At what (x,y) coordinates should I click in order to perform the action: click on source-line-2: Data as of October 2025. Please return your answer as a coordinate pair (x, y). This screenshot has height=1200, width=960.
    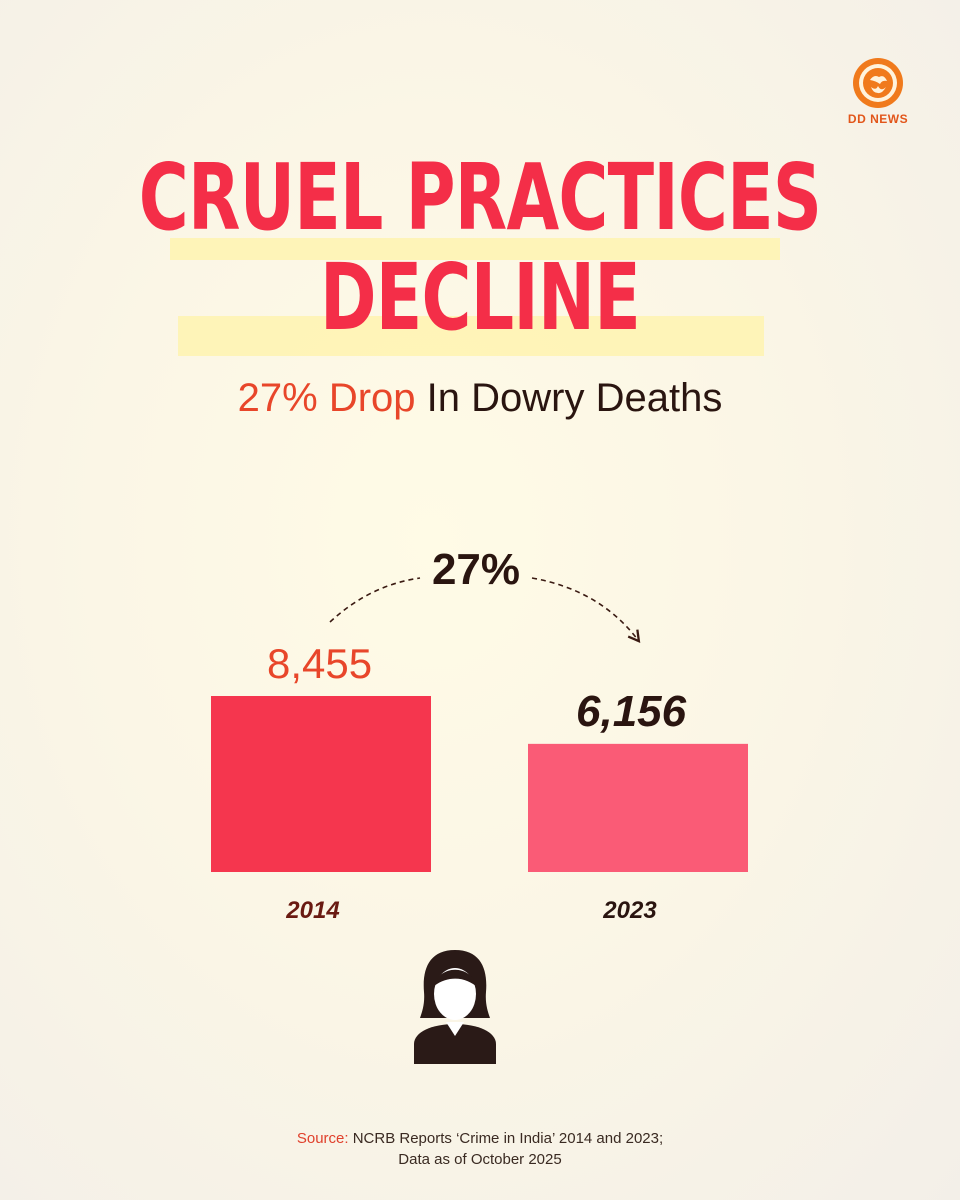
    Looking at the image, I should click on (480, 1159).